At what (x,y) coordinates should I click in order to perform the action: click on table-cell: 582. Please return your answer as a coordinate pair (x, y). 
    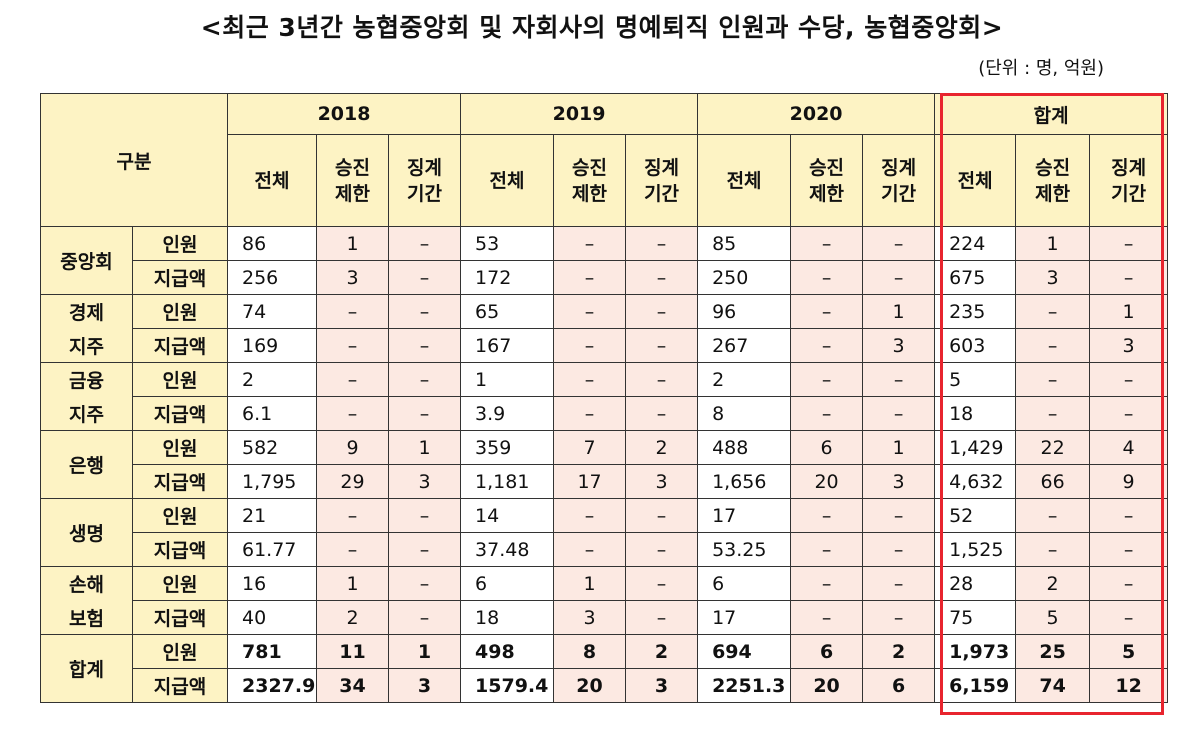
    Looking at the image, I should click on (272, 447).